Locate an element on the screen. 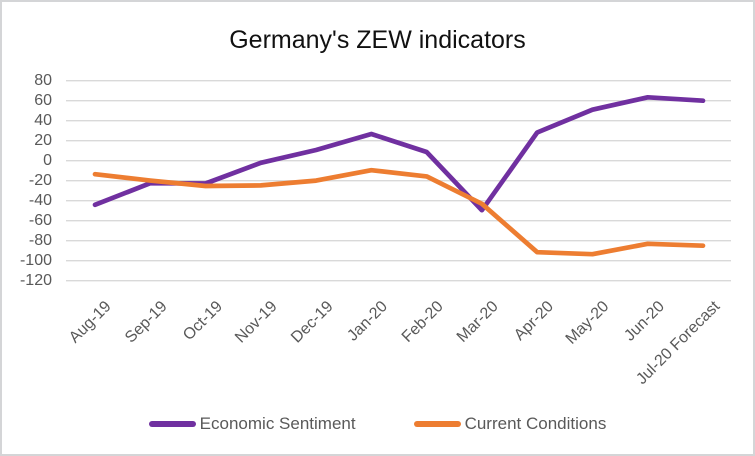 This screenshot has width=755, height=456. y-tick-label: 20 is located at coordinates (43, 140).